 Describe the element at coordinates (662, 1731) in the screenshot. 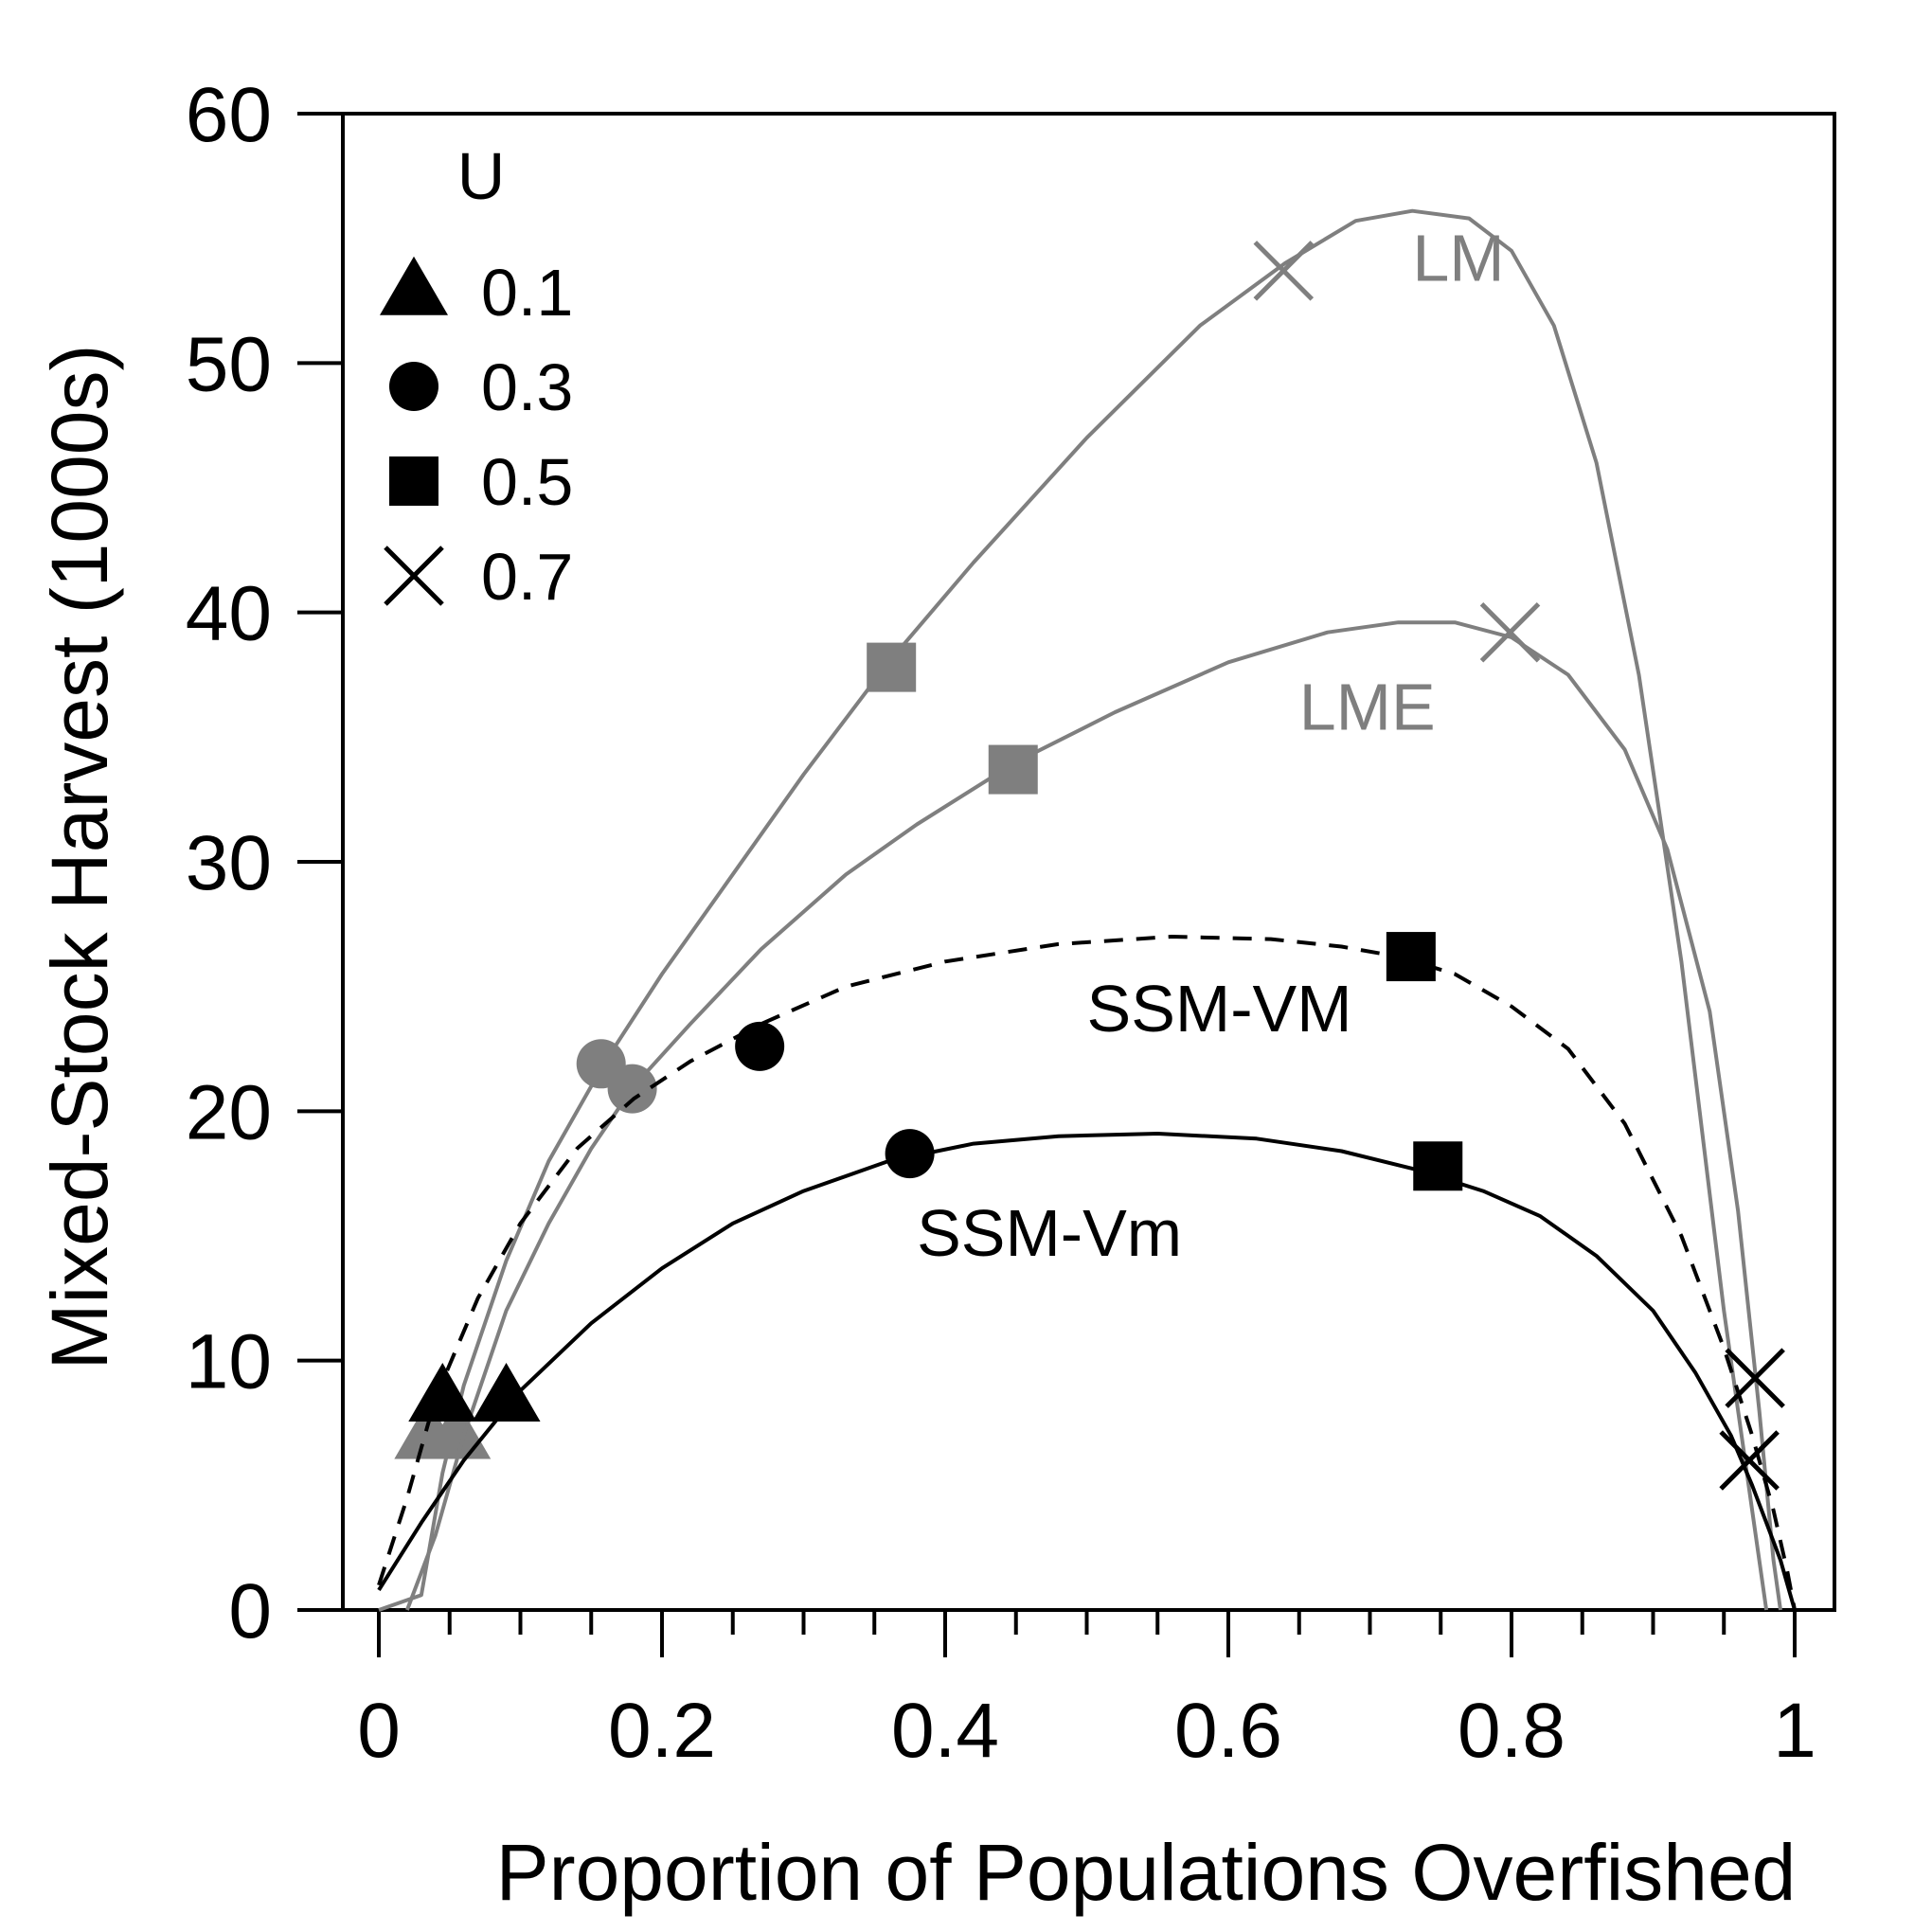

I see `x-tick-label: 0.2` at that location.